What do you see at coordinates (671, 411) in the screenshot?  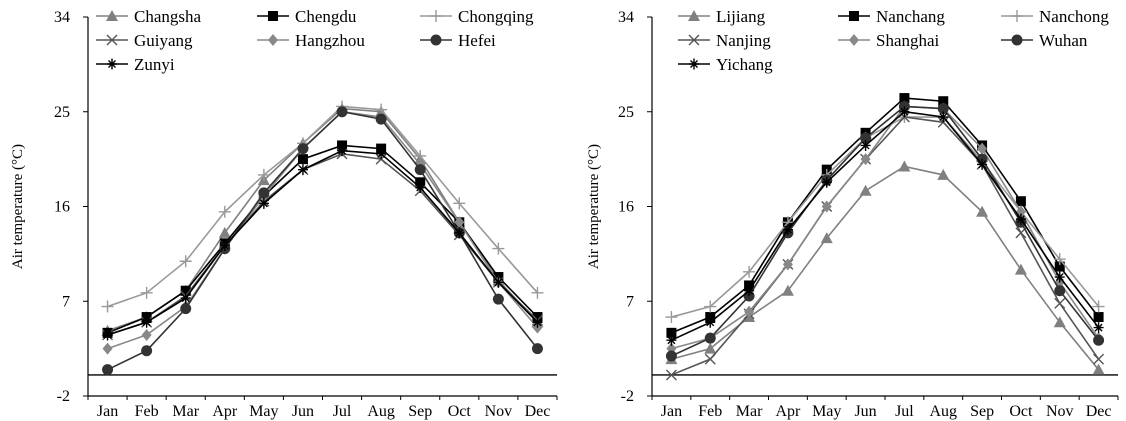 I see `x-tick-label: Jan` at bounding box center [671, 411].